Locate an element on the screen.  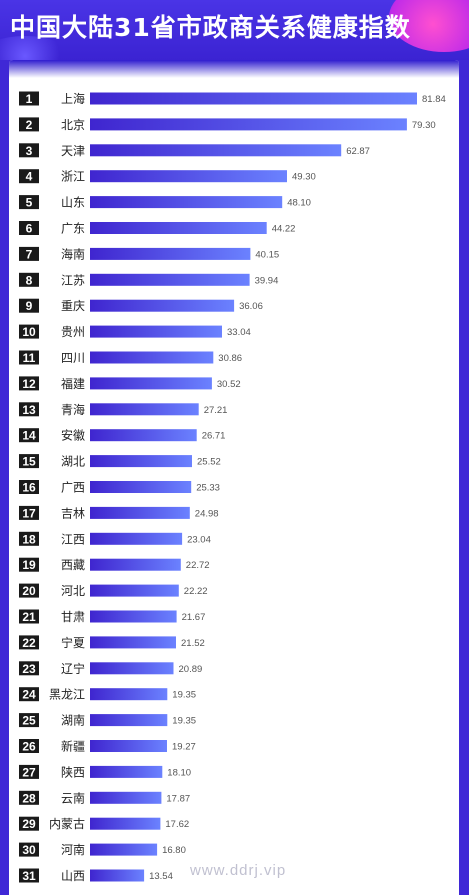
bar-row: 28 云南 17.87 is located at coordinates (104, 797).